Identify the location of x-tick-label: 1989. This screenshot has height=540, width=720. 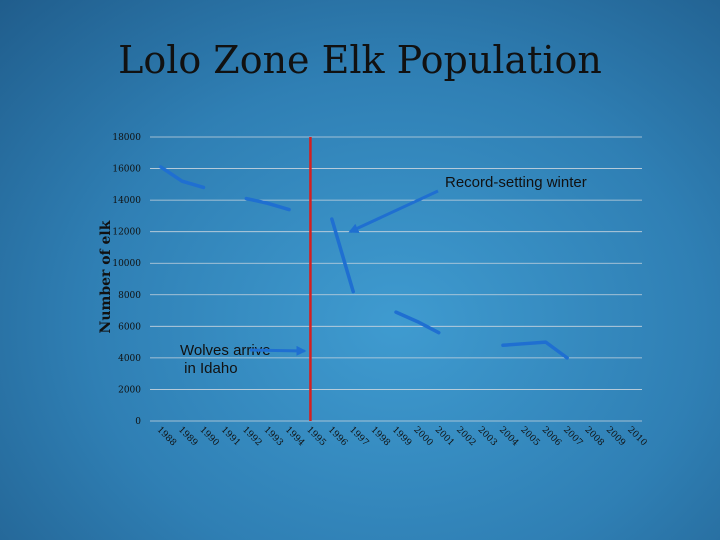
(187, 436).